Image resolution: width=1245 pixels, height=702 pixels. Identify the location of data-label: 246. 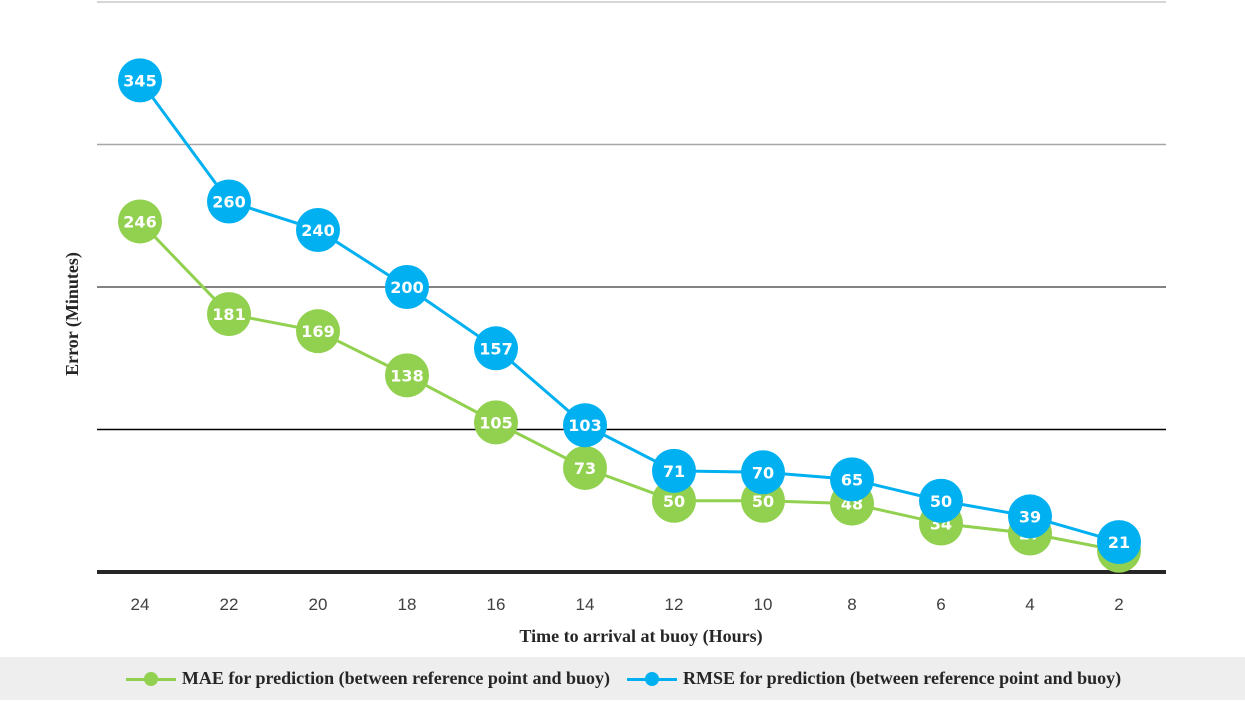
(139, 221).